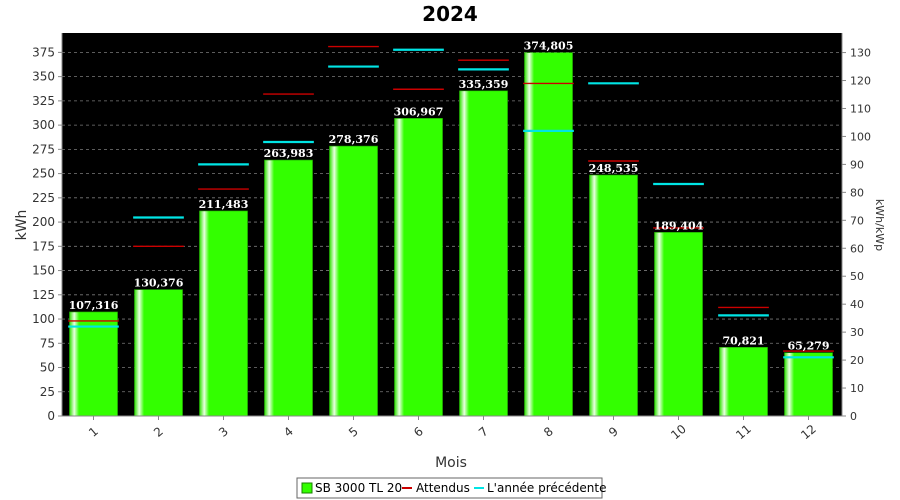 The width and height of the screenshot is (900, 500). Describe the element at coordinates (452, 429) in the screenshot. I see `x-axis-ticks: 1 2 3 4 5 6 7 8 9 10 11 12` at that location.